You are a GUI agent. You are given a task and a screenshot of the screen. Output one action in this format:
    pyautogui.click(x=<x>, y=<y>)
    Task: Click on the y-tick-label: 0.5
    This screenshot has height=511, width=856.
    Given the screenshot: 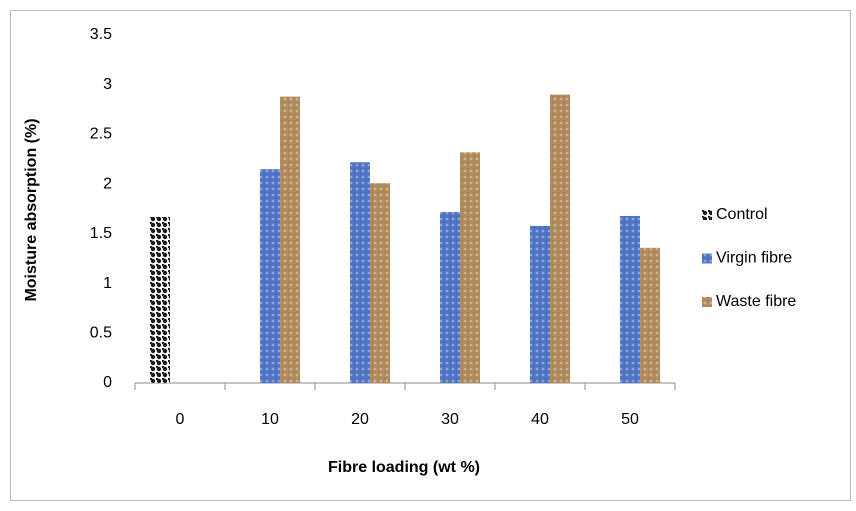 What is the action you would take?
    pyautogui.click(x=101, y=333)
    